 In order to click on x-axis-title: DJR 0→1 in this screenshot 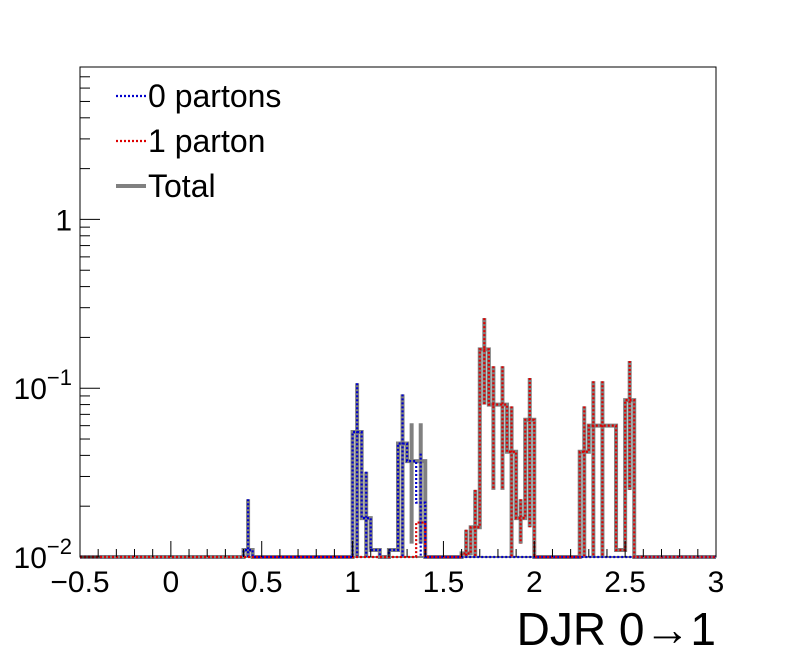, I will do `click(616, 629)`.